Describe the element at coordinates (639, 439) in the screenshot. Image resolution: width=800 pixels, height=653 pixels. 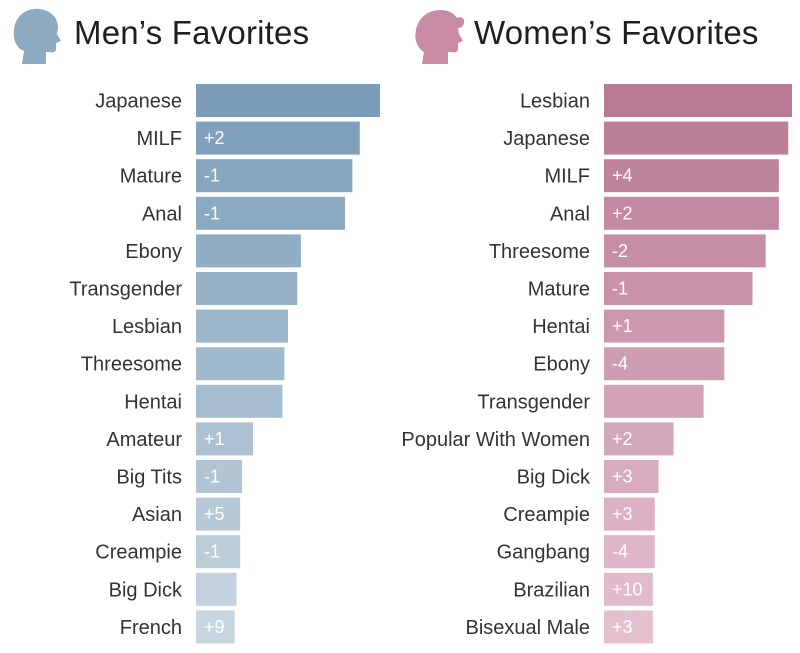
I see `bar-popular-with-women` at that location.